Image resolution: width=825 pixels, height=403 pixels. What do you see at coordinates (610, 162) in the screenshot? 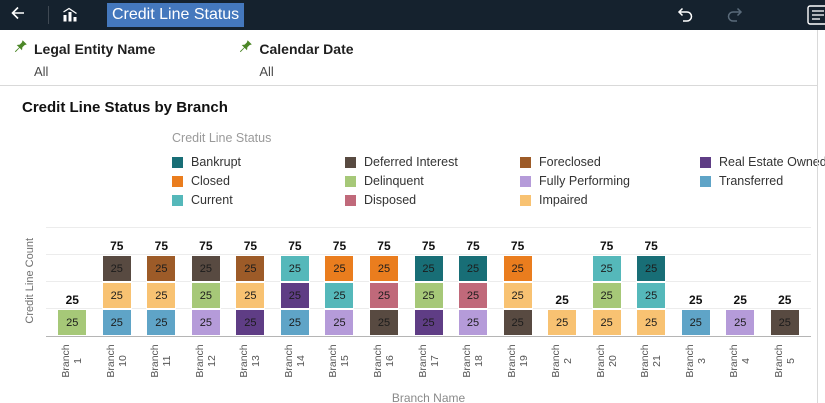
I see `legend-item: Foreclosed` at bounding box center [610, 162].